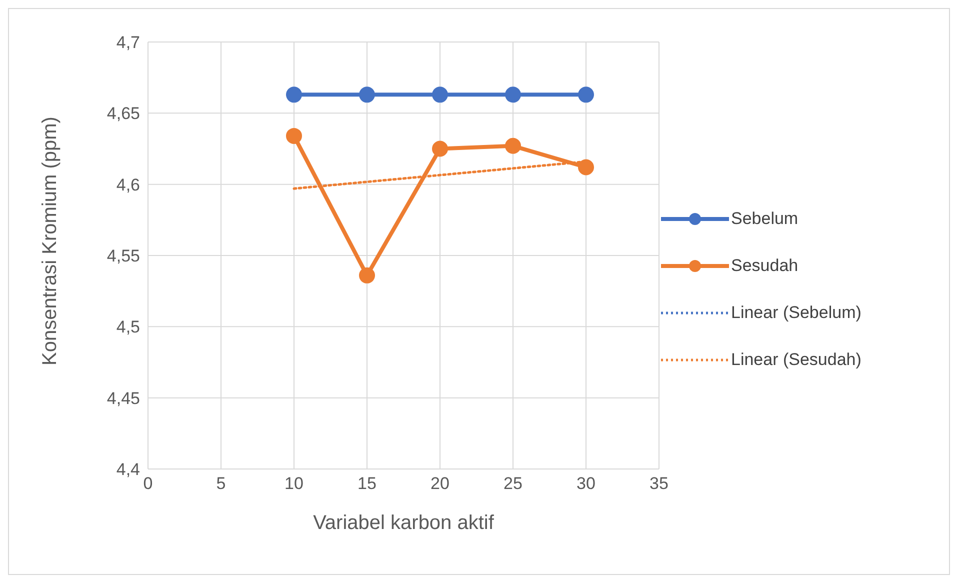 The height and width of the screenshot is (580, 957). I want to click on x-tick-label: 20, so click(440, 484).